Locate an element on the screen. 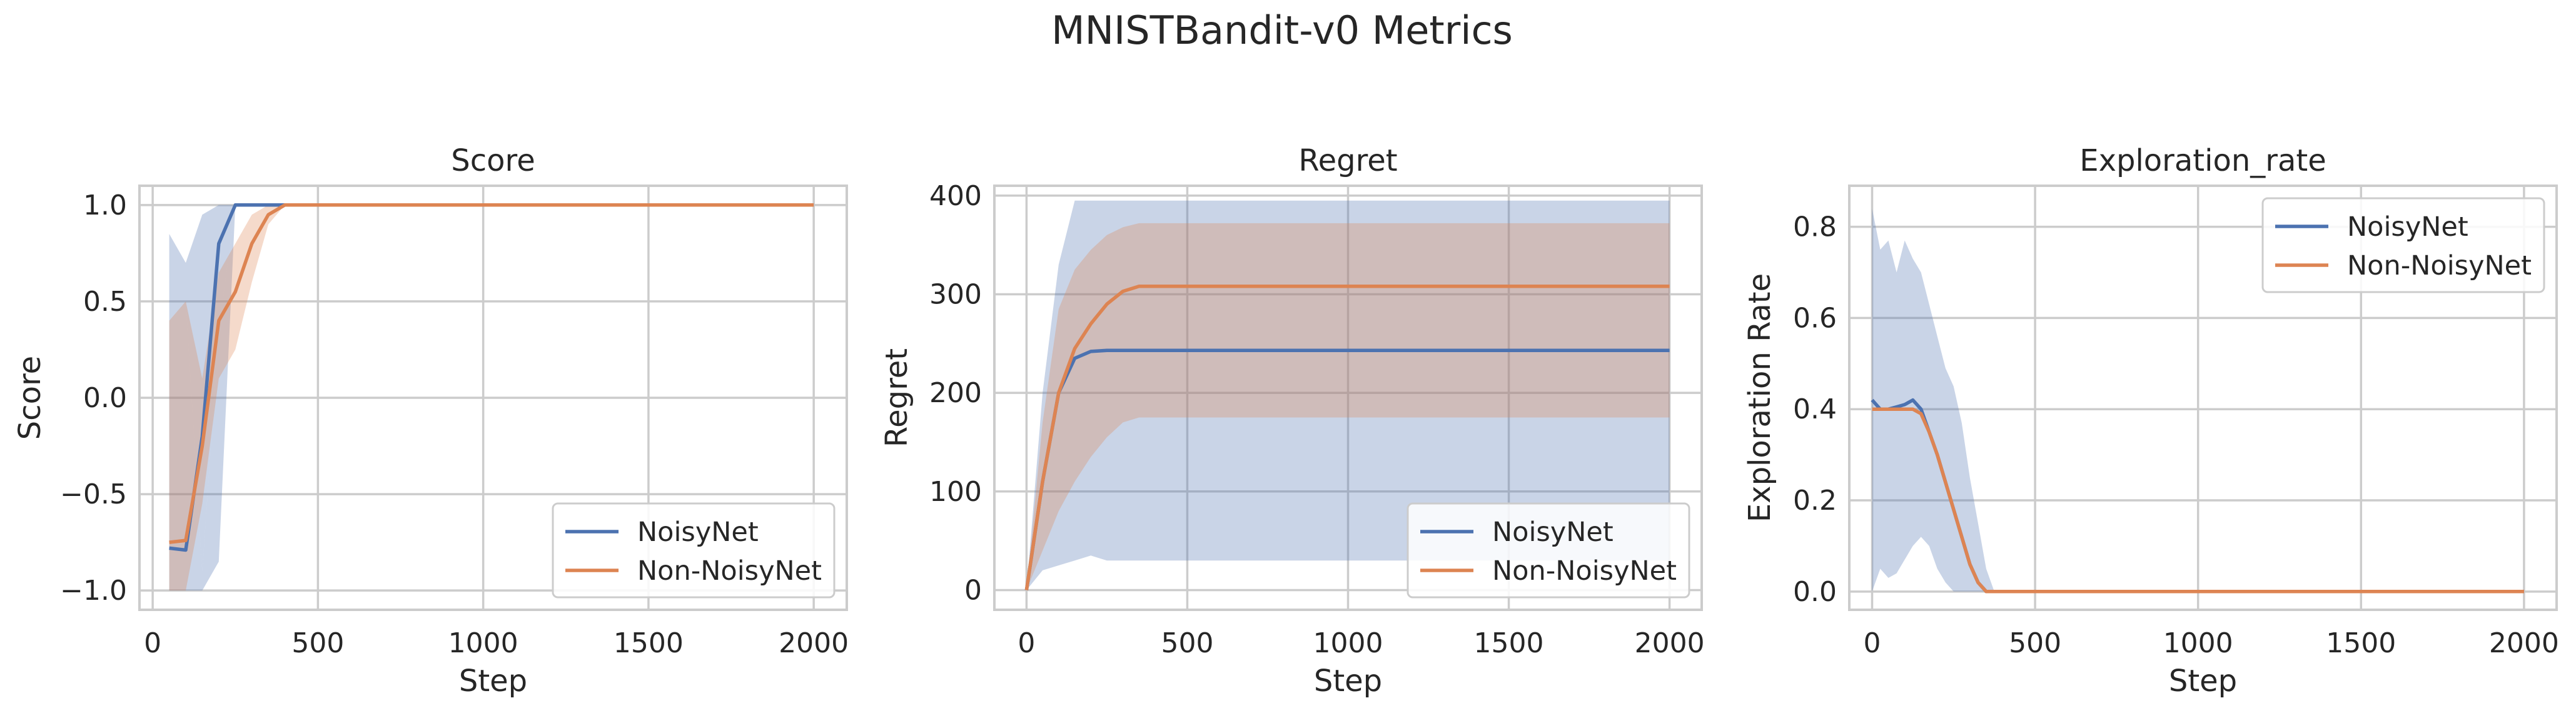  y-axis-label: Regret is located at coordinates (897, 397).